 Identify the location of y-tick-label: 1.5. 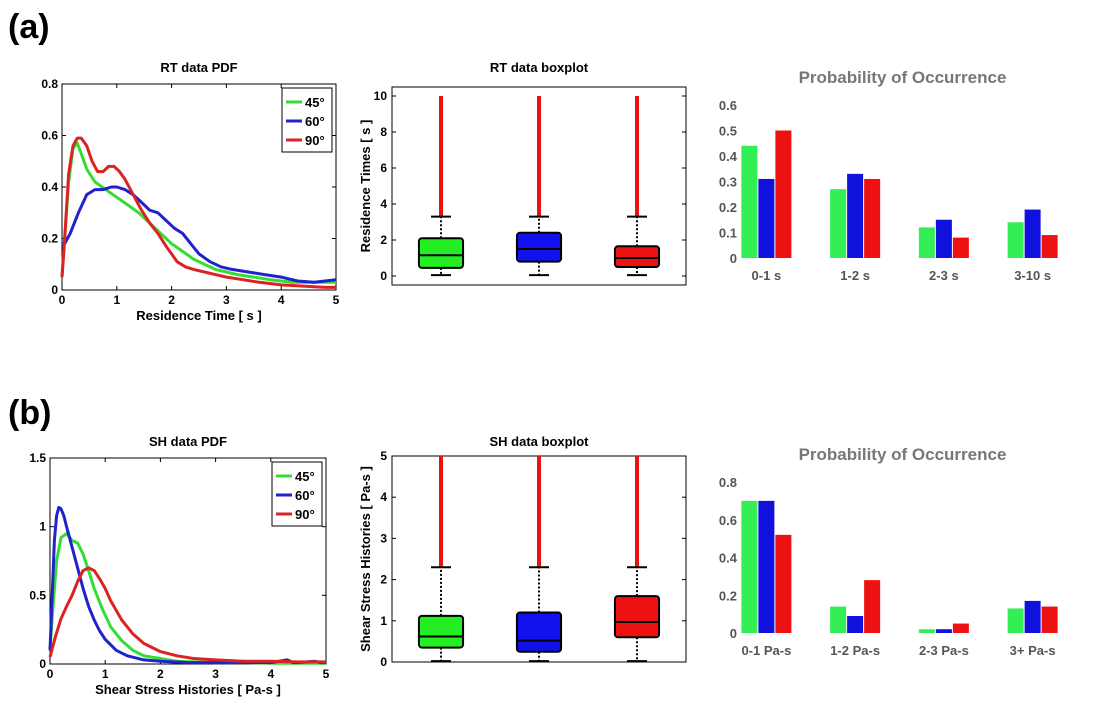
(37, 458).